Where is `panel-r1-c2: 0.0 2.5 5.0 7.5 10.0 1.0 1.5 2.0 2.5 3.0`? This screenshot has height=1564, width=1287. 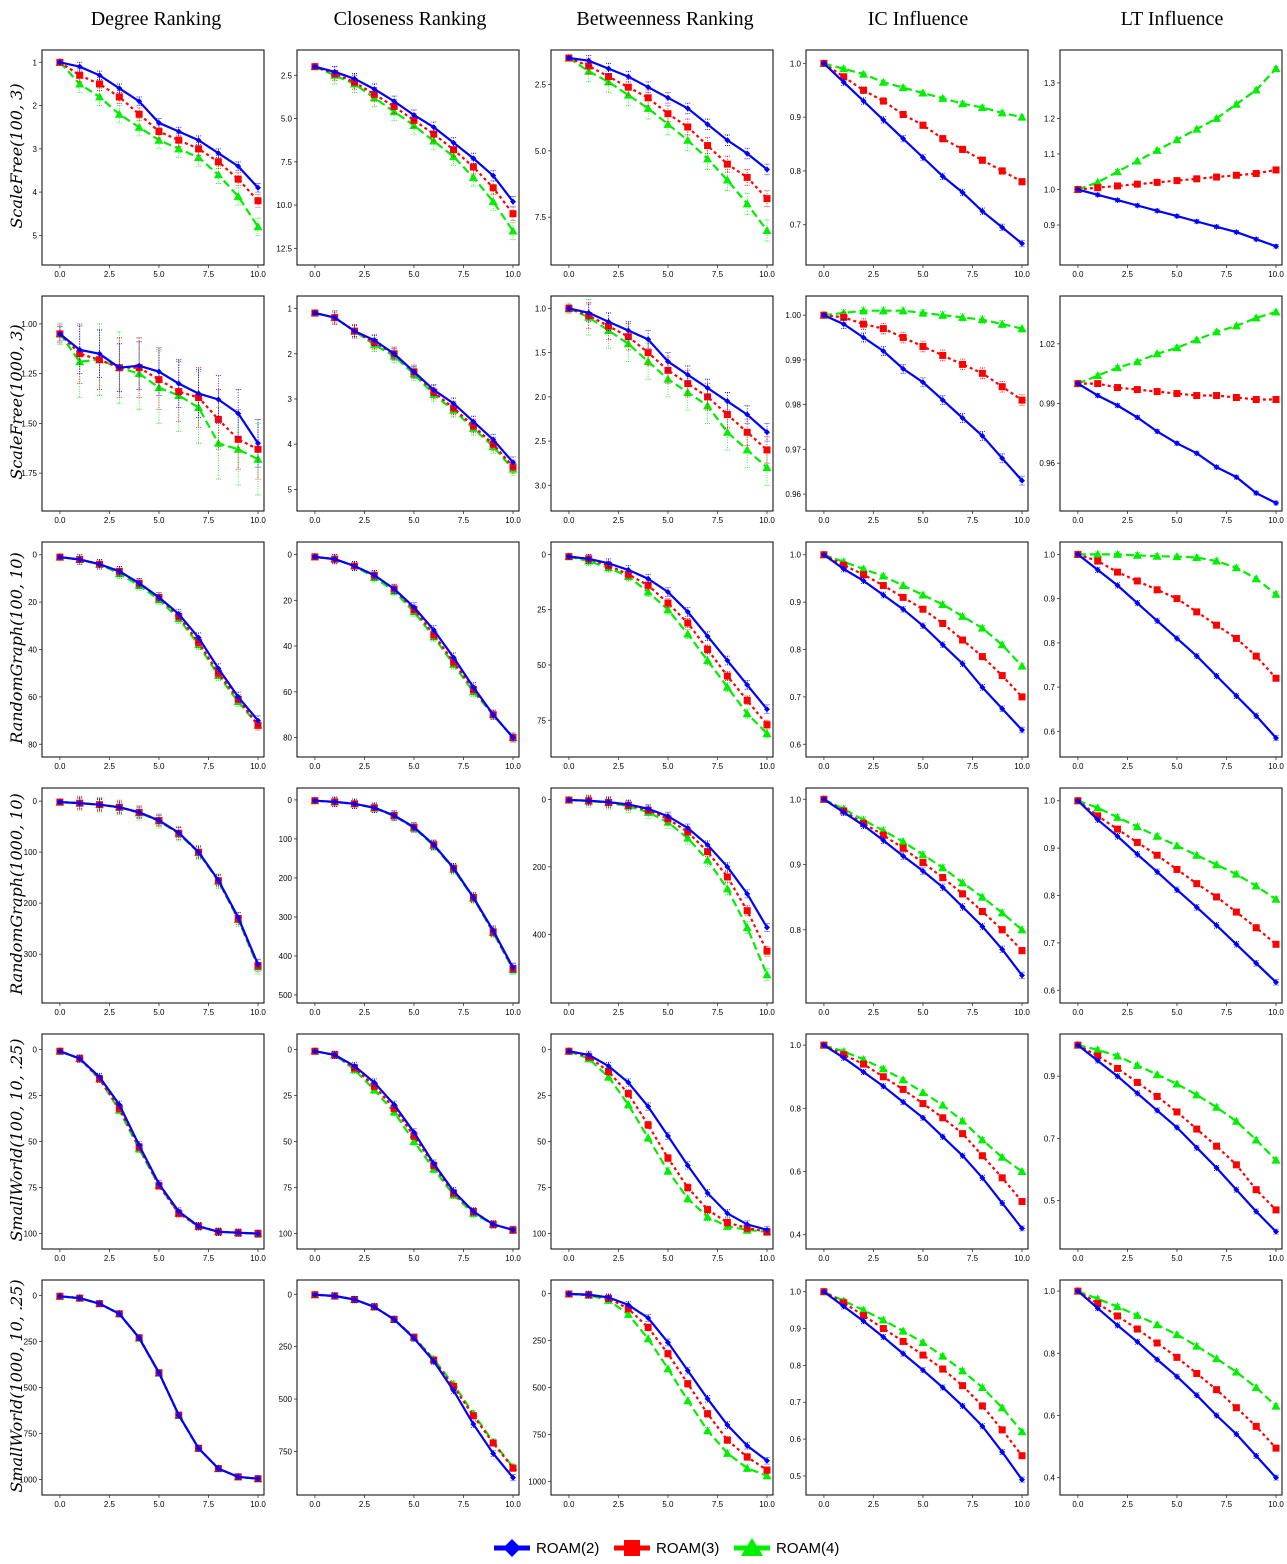
panel-r1-c2: 0.0 2.5 5.0 7.5 10.0 1.0 1.5 2.0 2.5 3.0 is located at coordinates (655, 410).